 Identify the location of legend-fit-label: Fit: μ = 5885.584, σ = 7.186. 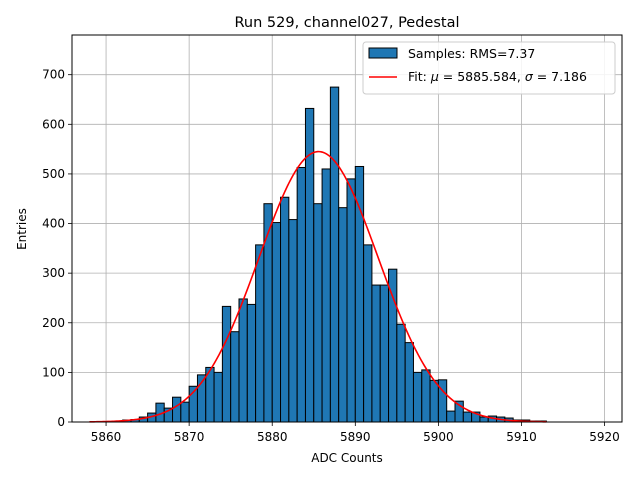
(497, 76).